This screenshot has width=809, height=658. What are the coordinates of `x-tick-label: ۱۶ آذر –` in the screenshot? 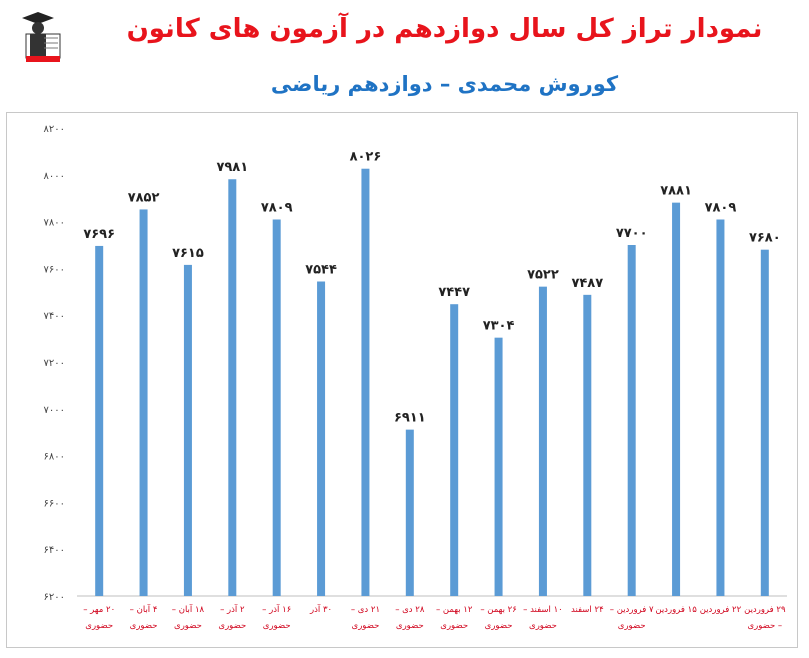 It's located at (276, 609).